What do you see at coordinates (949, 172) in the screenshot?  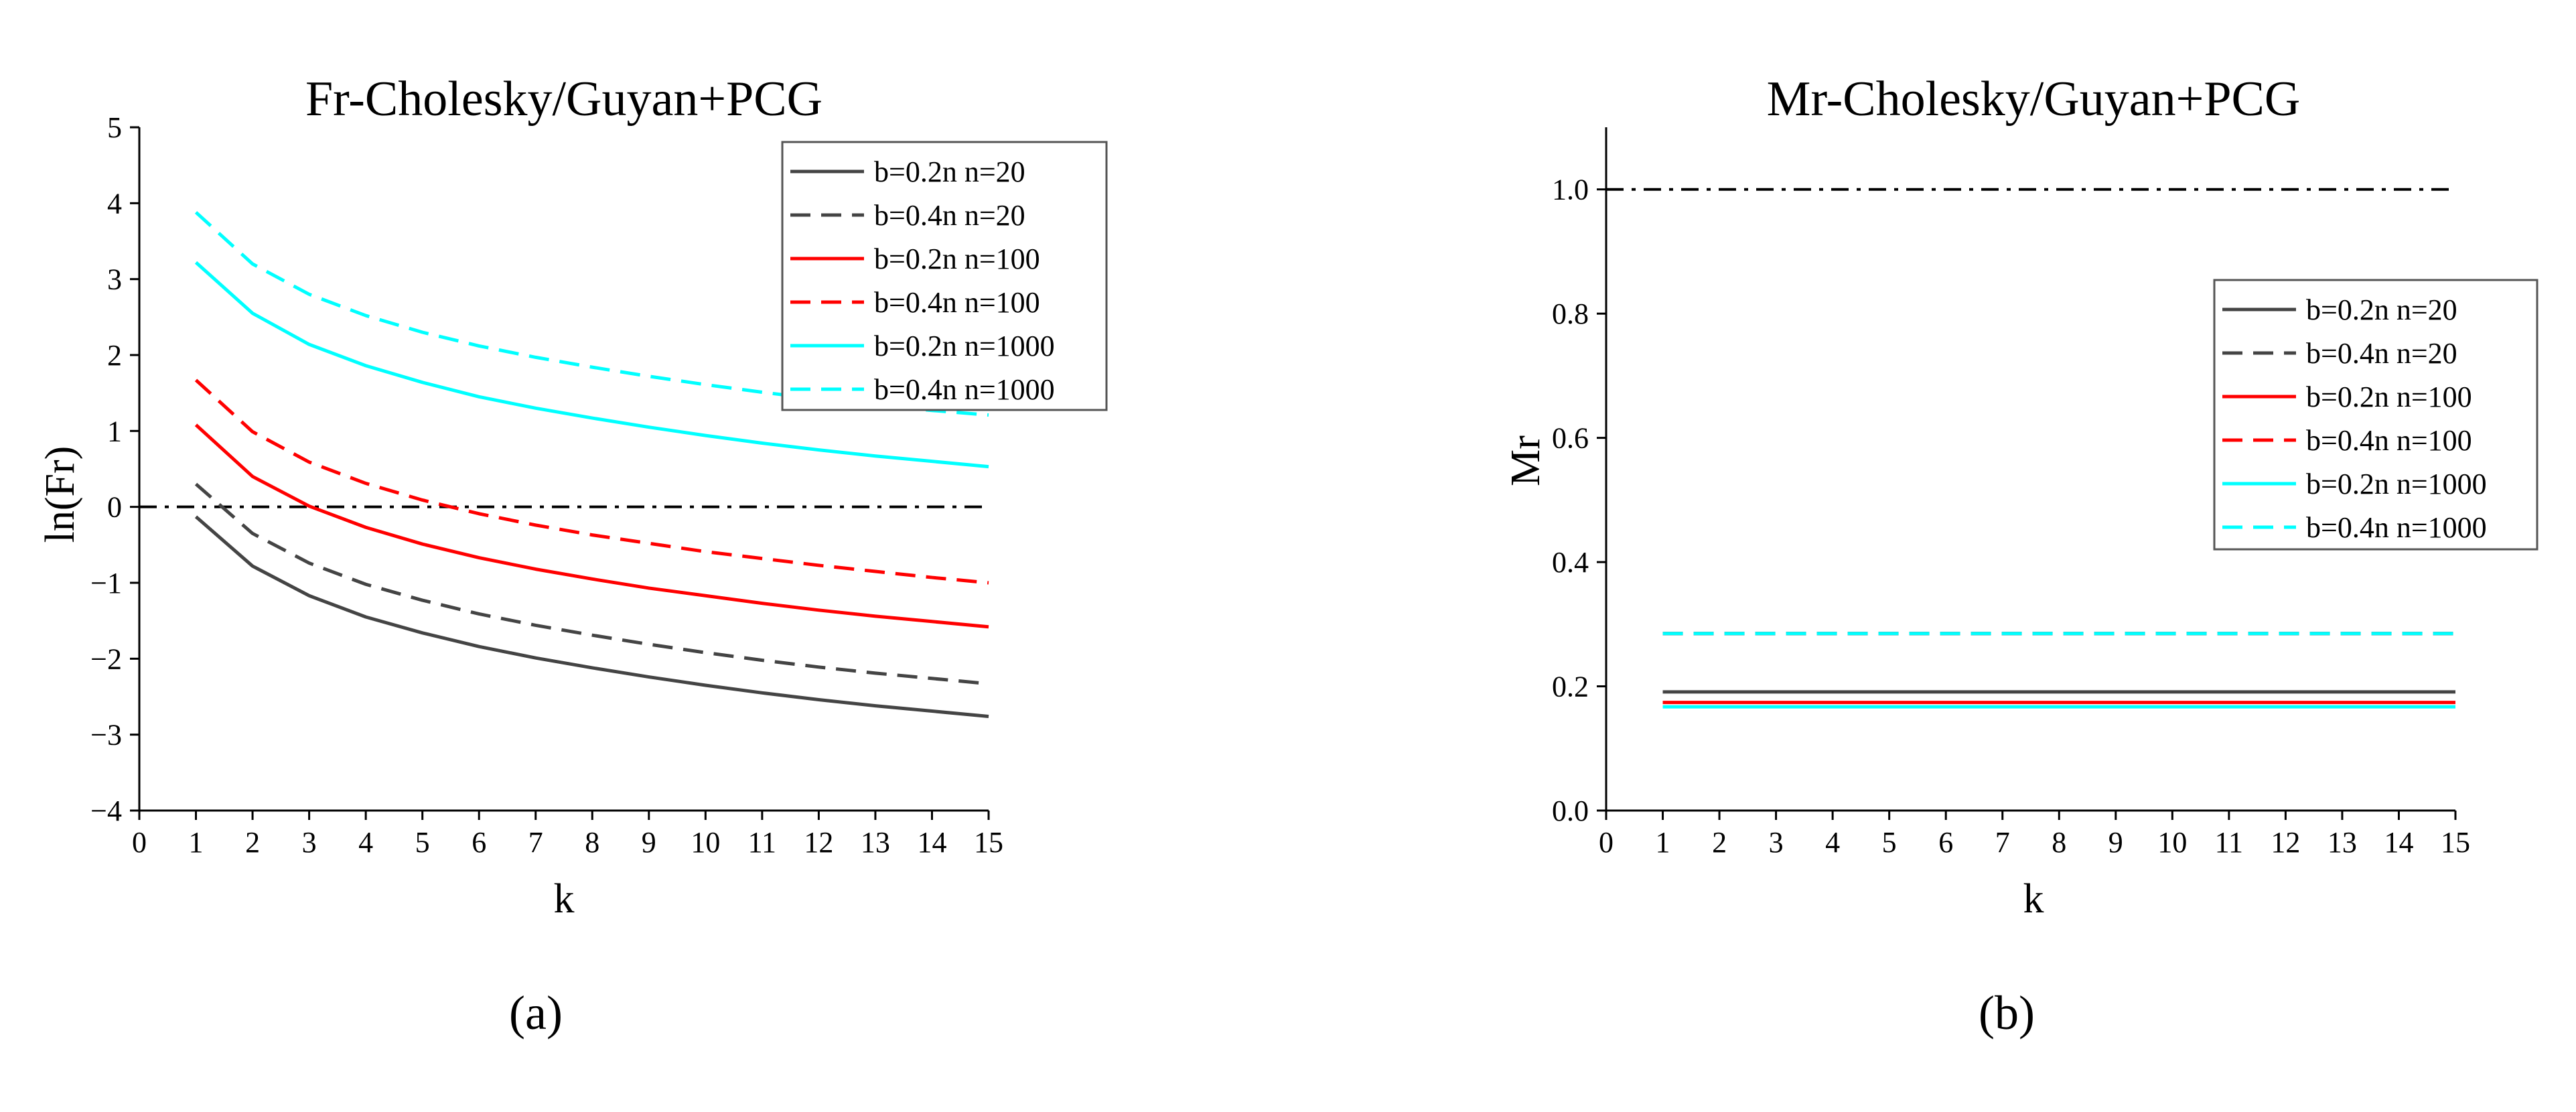 I see `panel-a-legend-label: b=0.2n n=20` at bounding box center [949, 172].